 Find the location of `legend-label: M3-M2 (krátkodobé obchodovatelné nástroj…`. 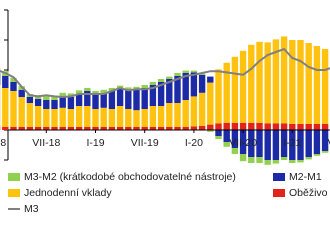

legend-label: M3-M2 (krátkodobé obchodovatelné nástroj… is located at coordinates (130, 177).